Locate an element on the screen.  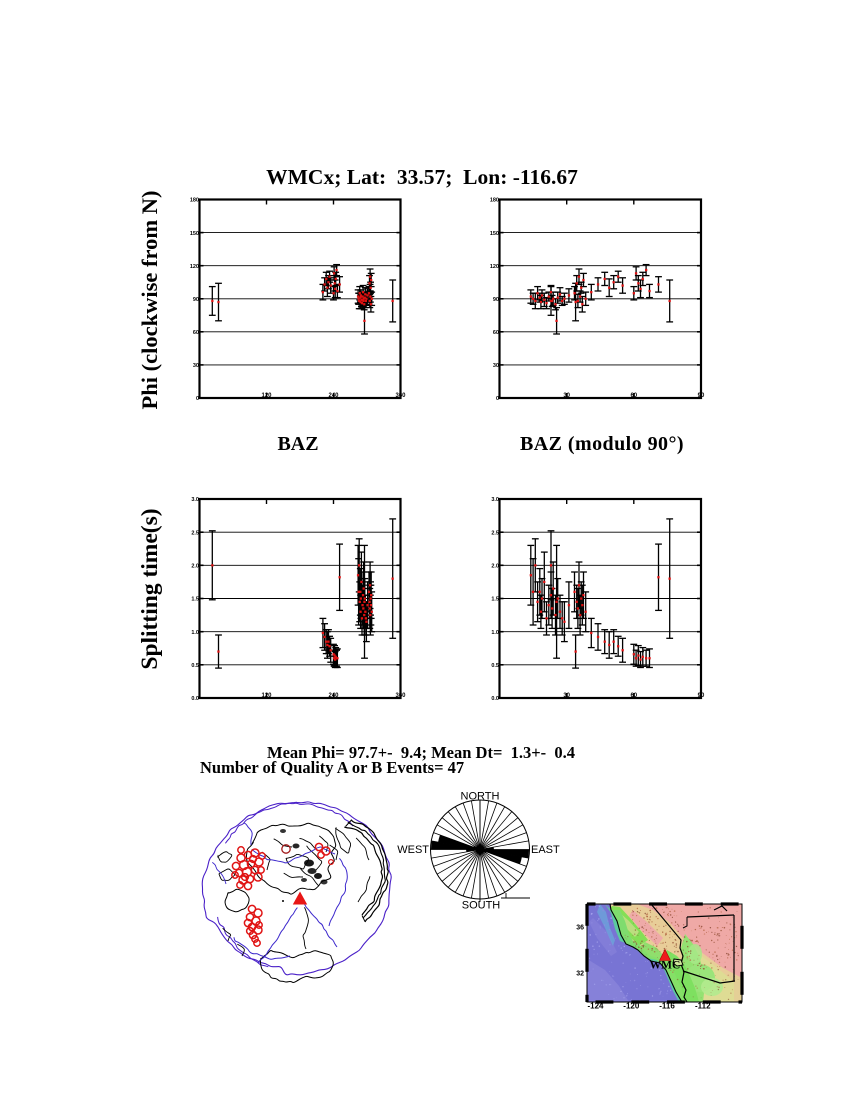
svg-text: 36 is located at coordinates (580, 928).